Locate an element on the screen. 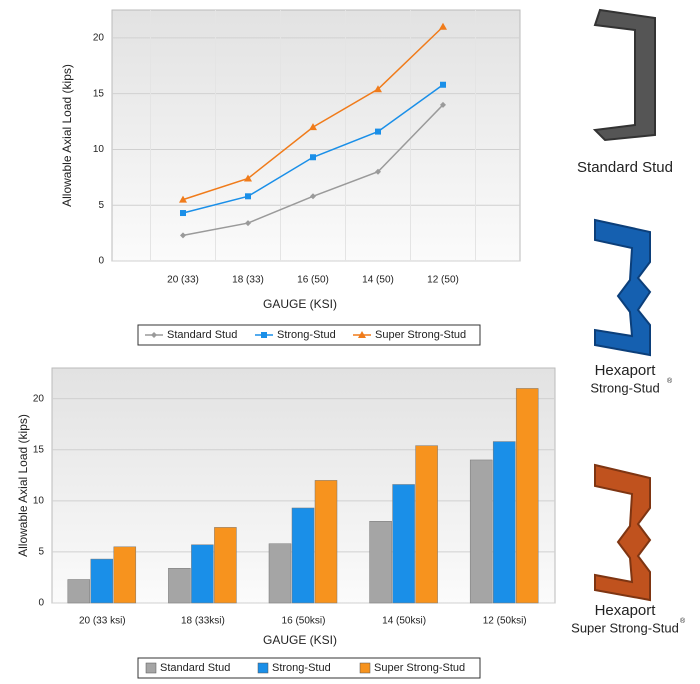  x-tick-label: 12 (50ksi) is located at coordinates (505, 621).